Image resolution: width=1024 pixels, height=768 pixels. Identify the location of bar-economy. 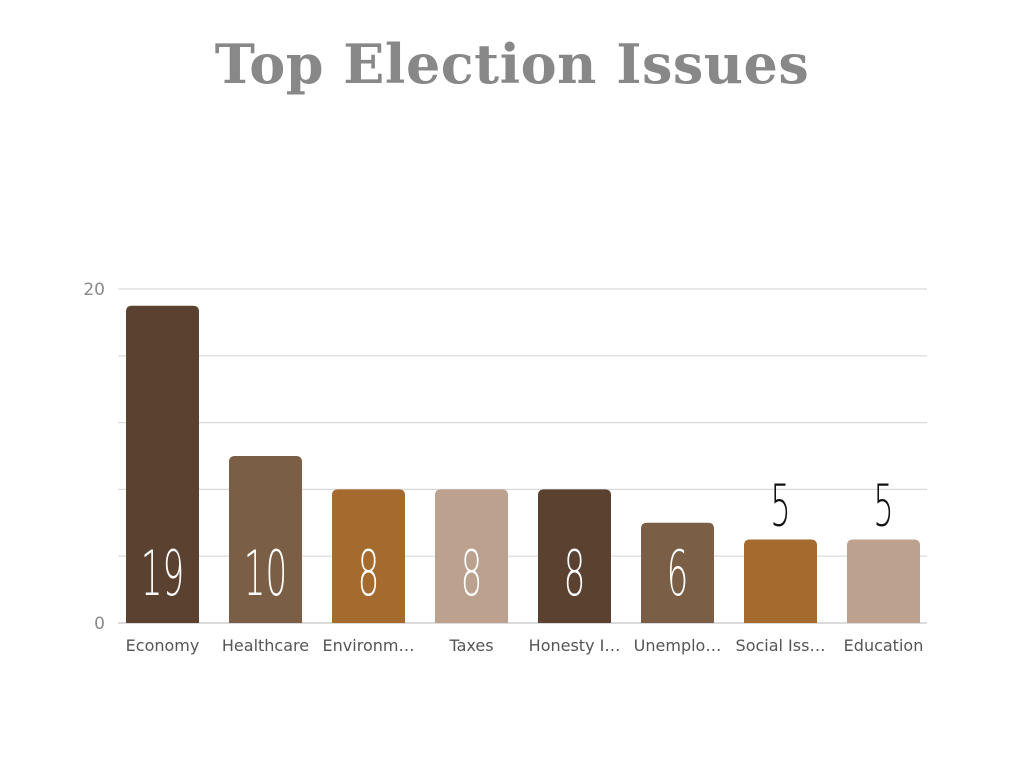
(162, 464).